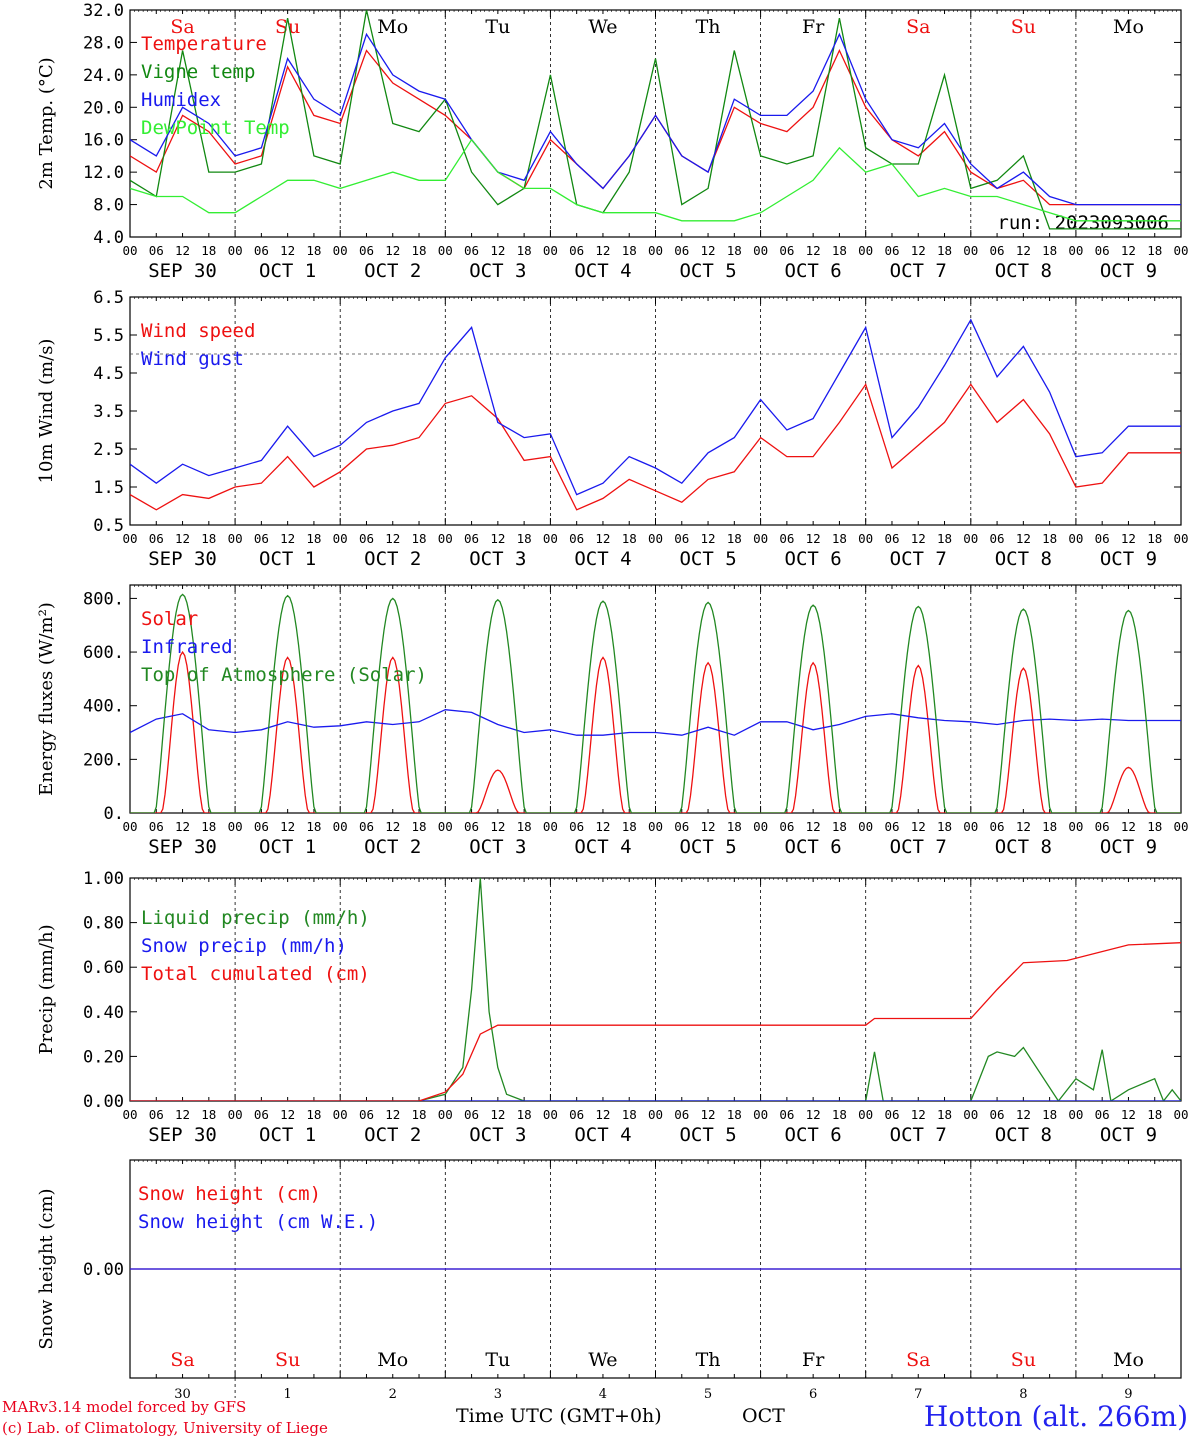  What do you see at coordinates (655, 446) in the screenshot?
I see `series-line-wind-speed` at bounding box center [655, 446].